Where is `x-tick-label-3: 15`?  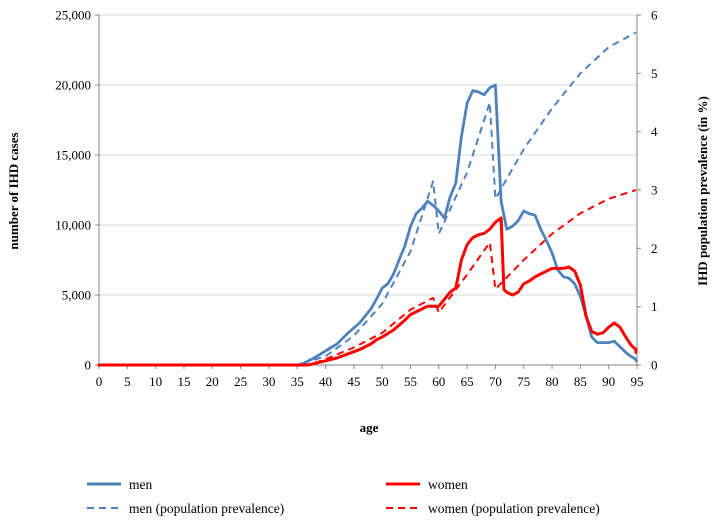
x-tick-label-3: 15 is located at coordinates (183, 381).